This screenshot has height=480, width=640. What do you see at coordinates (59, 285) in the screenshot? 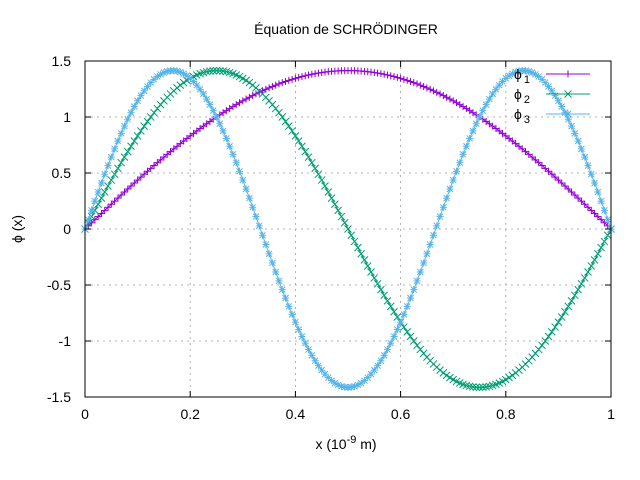
I see `y-tick-label: -0.5` at bounding box center [59, 285].